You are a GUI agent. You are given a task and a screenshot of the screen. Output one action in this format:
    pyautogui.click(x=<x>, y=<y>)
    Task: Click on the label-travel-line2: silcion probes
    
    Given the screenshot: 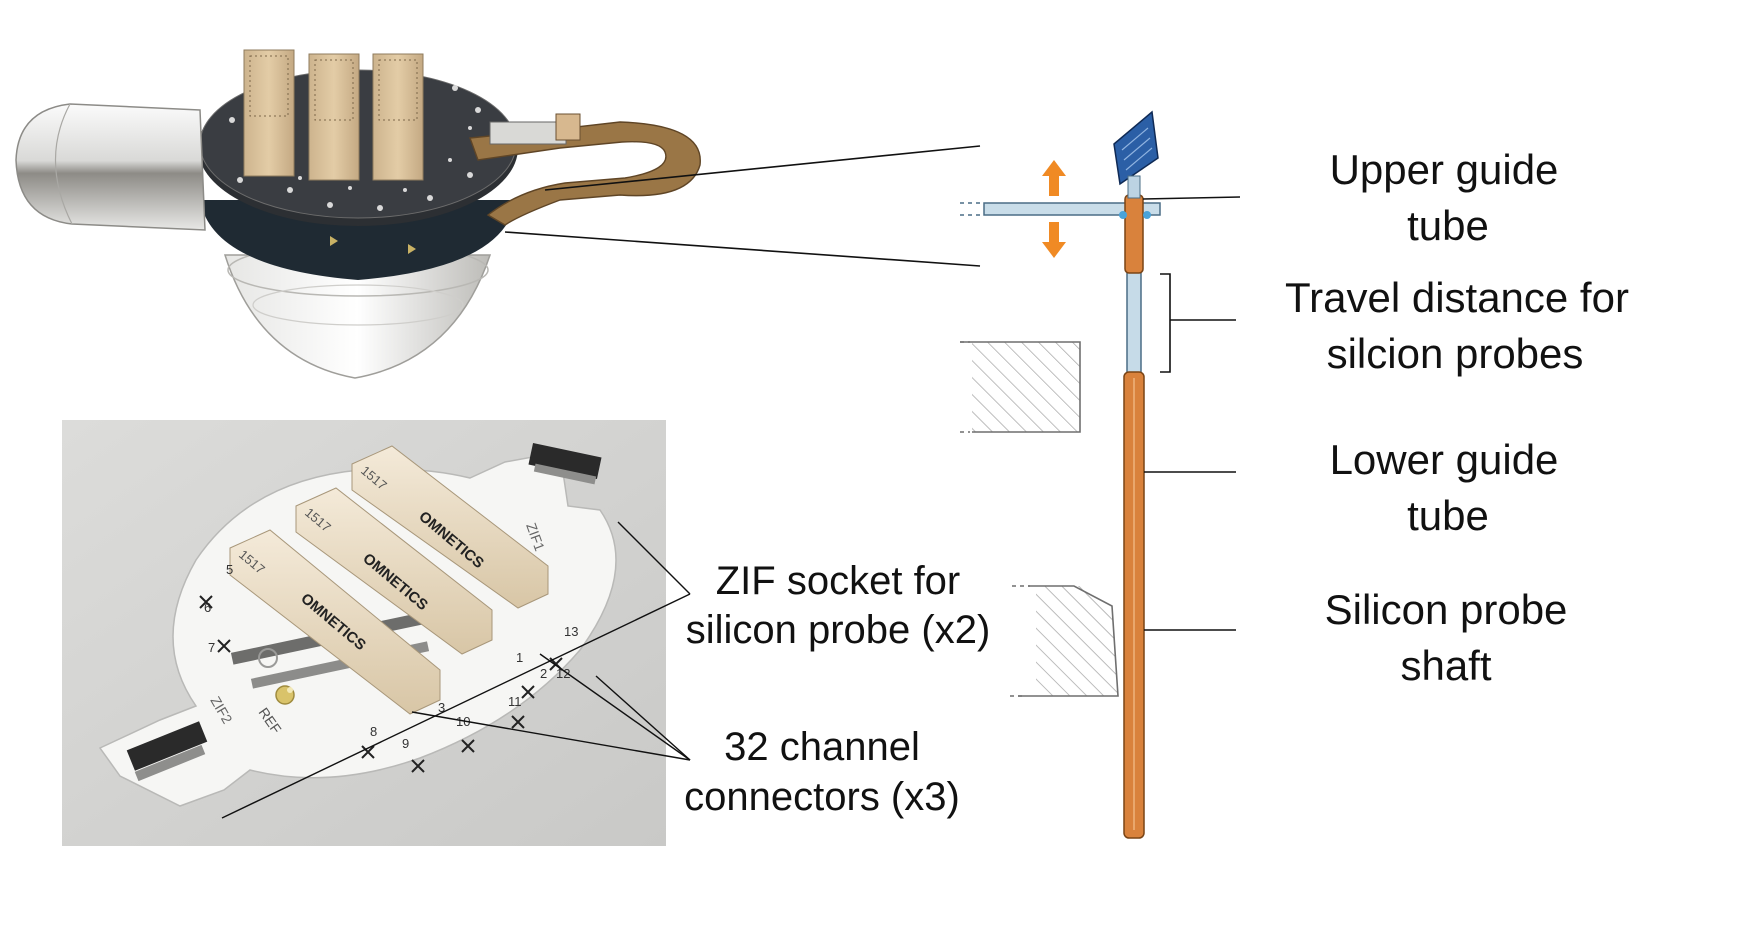 What is the action you would take?
    pyautogui.click(x=1455, y=353)
    